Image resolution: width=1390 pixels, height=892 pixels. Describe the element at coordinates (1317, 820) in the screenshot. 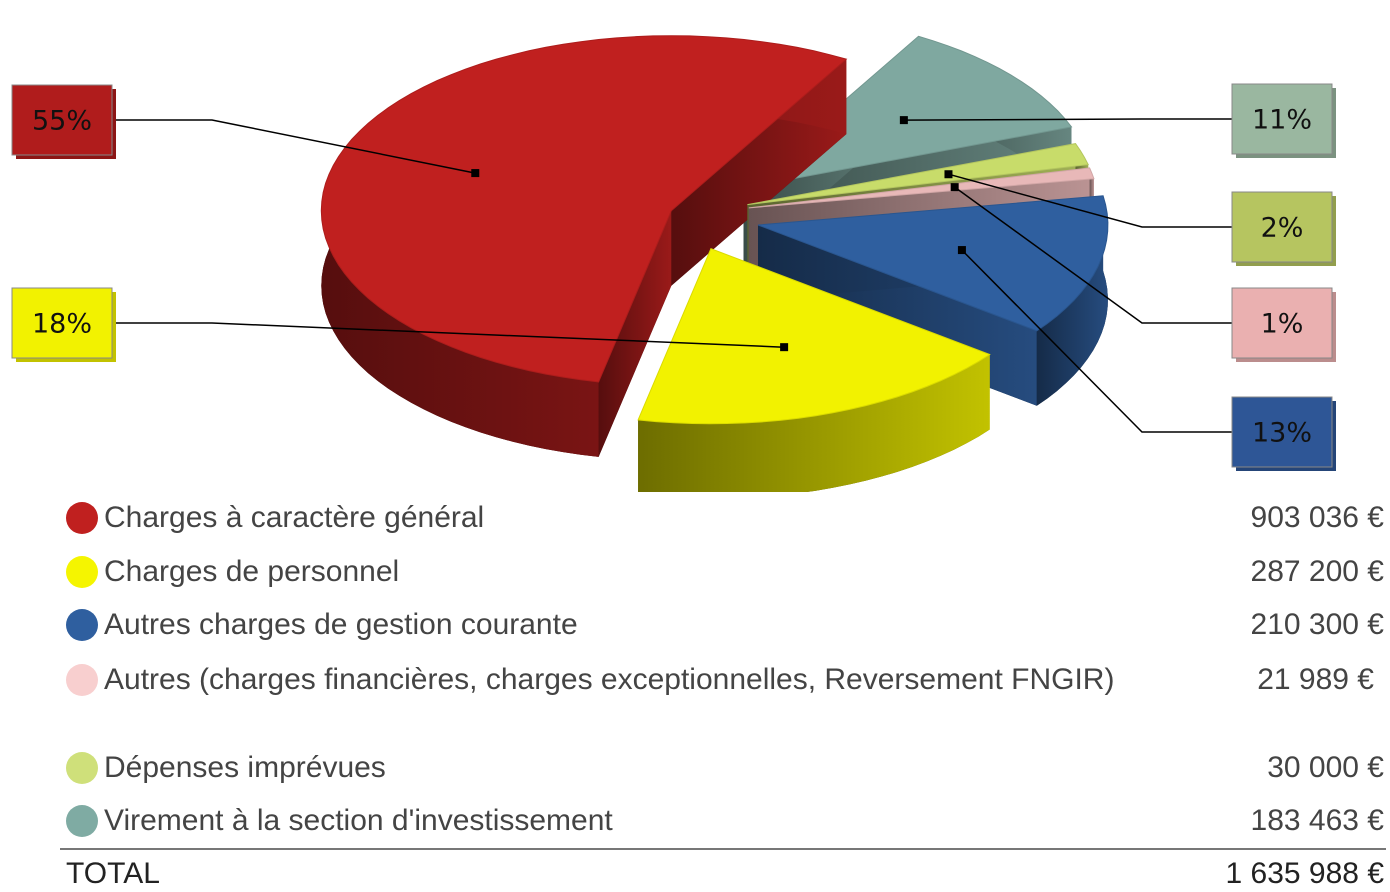

I see `legend-amount: 183 463 €` at that location.